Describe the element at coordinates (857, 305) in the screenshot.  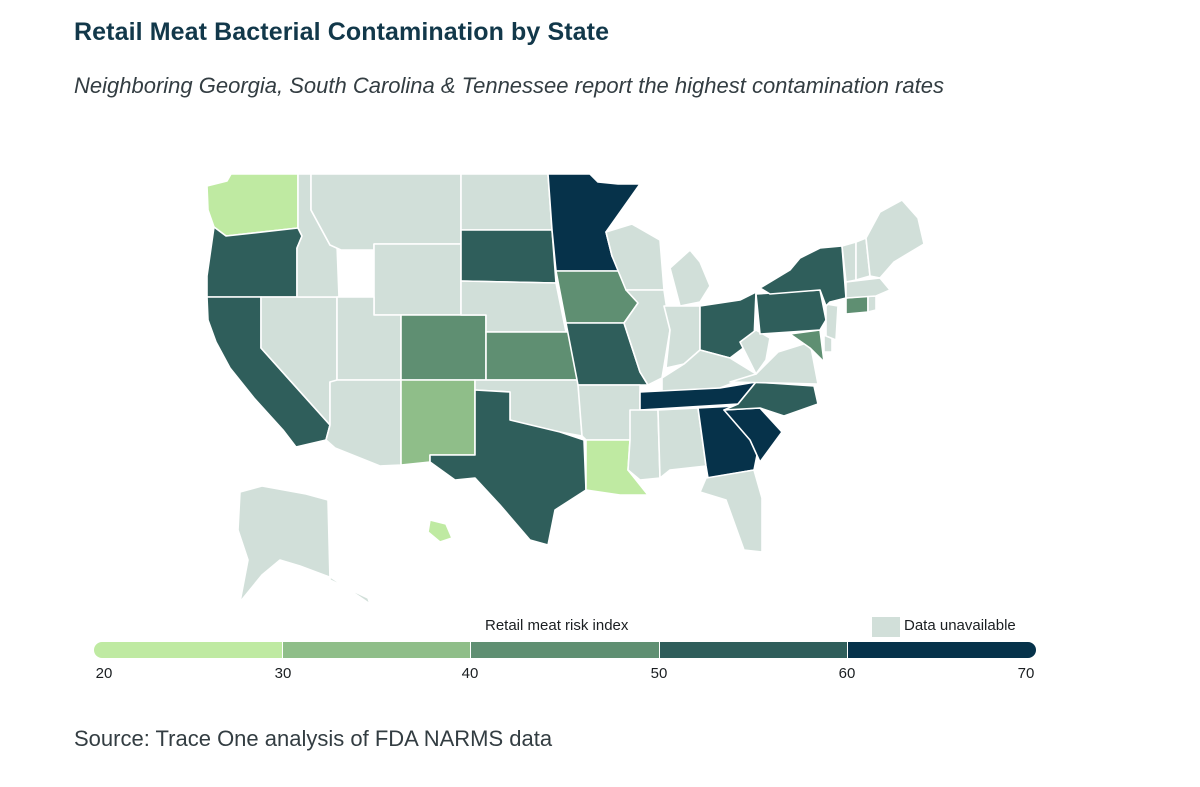
I see `state-ct` at that location.